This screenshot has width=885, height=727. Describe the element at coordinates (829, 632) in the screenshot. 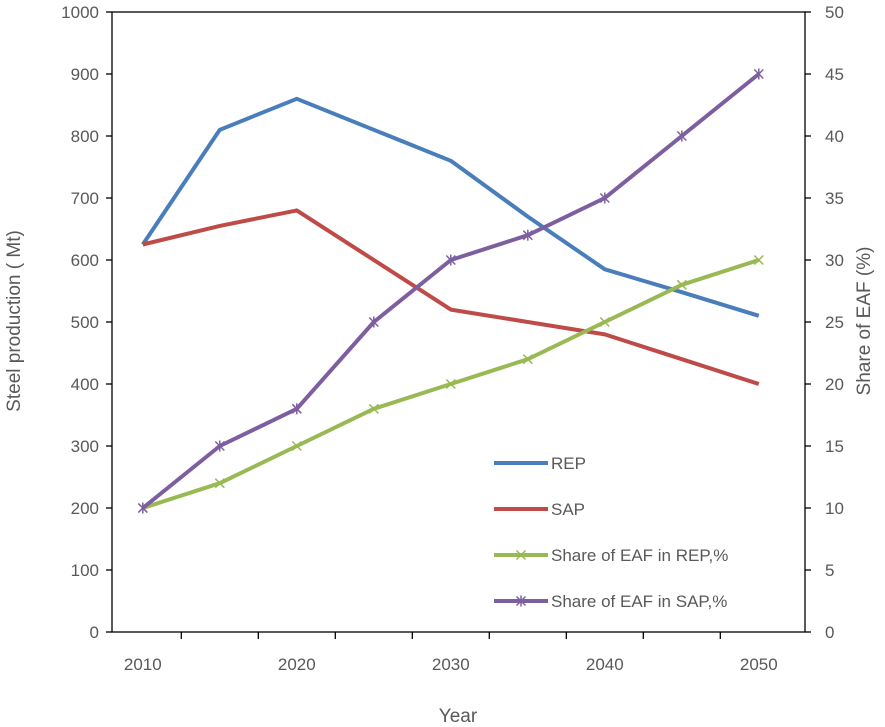

I see `y2-tick-label: 0` at that location.